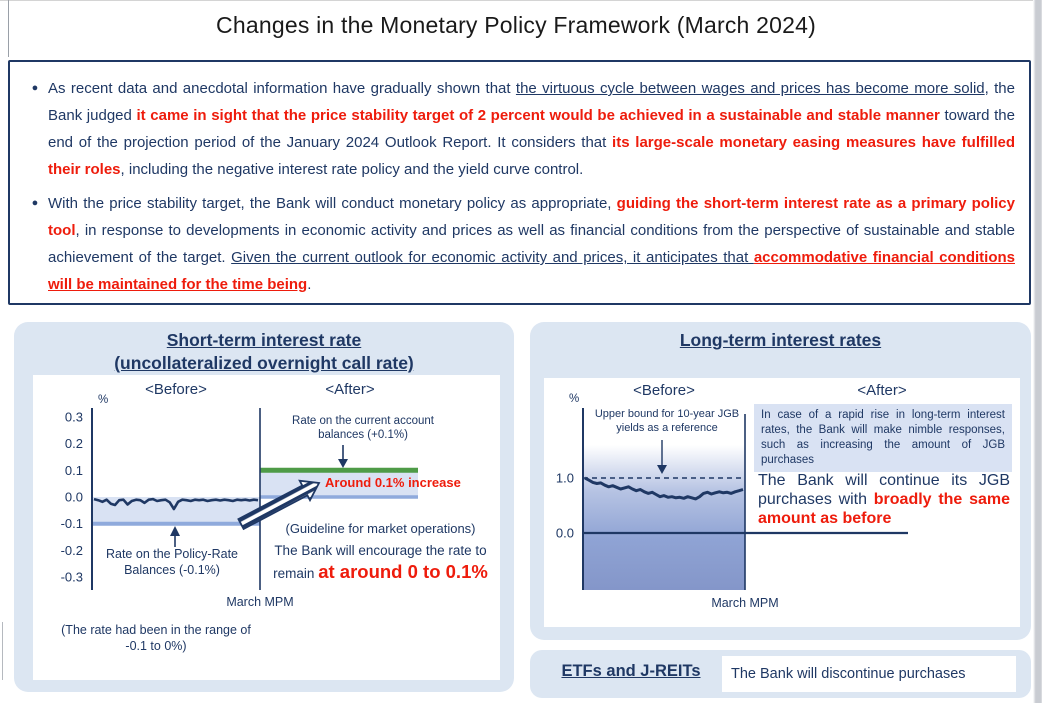  I want to click on page-edge-left-bottom, so click(2, 651).